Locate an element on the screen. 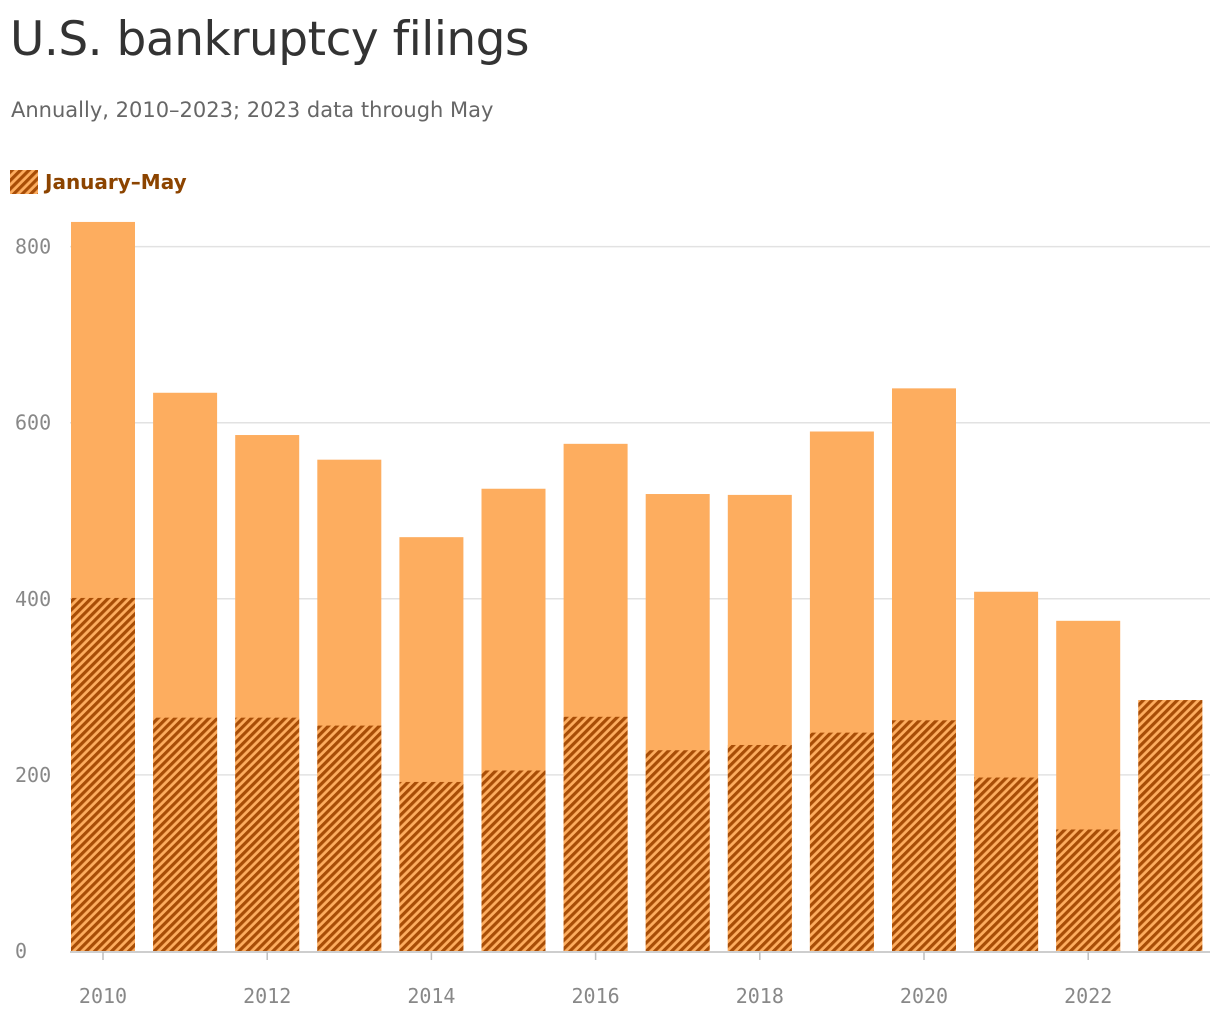 This screenshot has width=1220, height=1020. y-tick-label: 800 is located at coordinates (33, 247).